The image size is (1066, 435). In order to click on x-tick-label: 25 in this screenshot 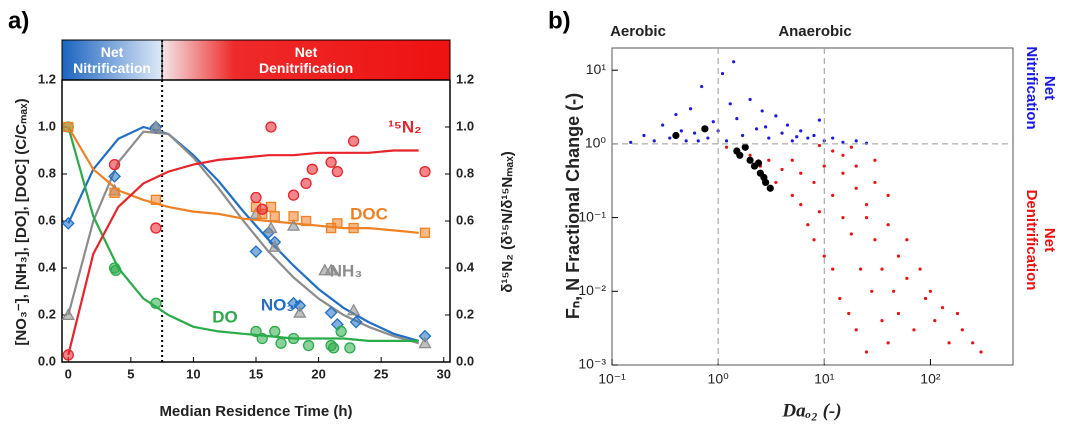, I will do `click(381, 373)`.